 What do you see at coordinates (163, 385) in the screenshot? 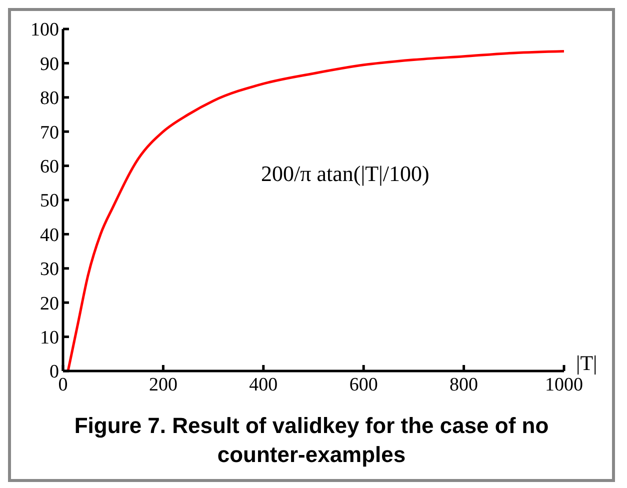
I see `x-tick-label: 200` at bounding box center [163, 385].